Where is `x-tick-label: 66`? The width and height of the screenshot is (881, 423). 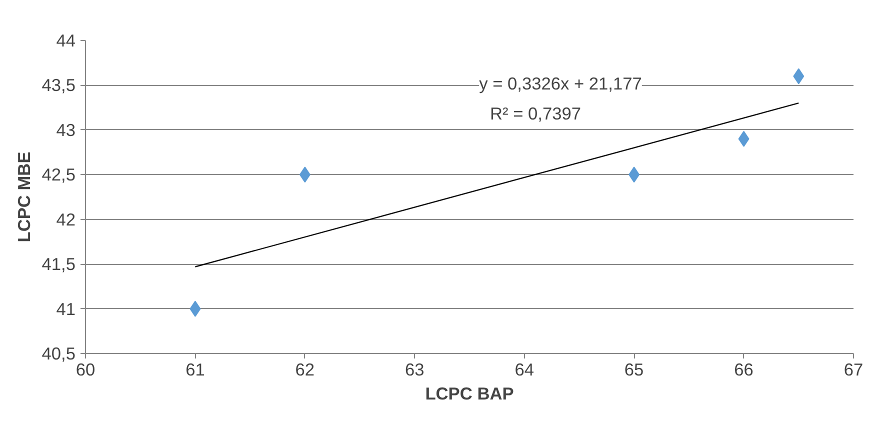 x-tick-label: 66 is located at coordinates (744, 370).